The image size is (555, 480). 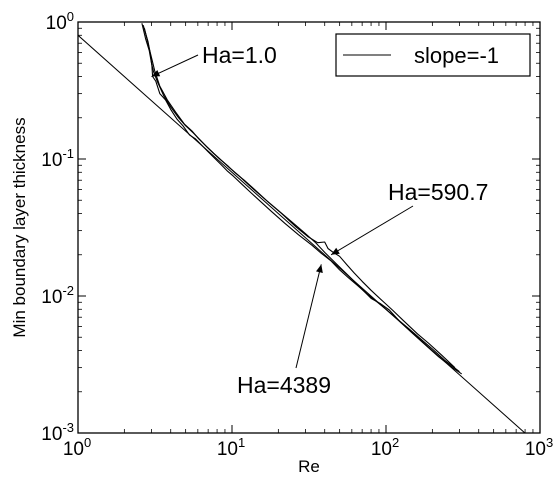 What do you see at coordinates (438, 192) in the screenshot?
I see `annotation-label: Ha=590.7` at bounding box center [438, 192].